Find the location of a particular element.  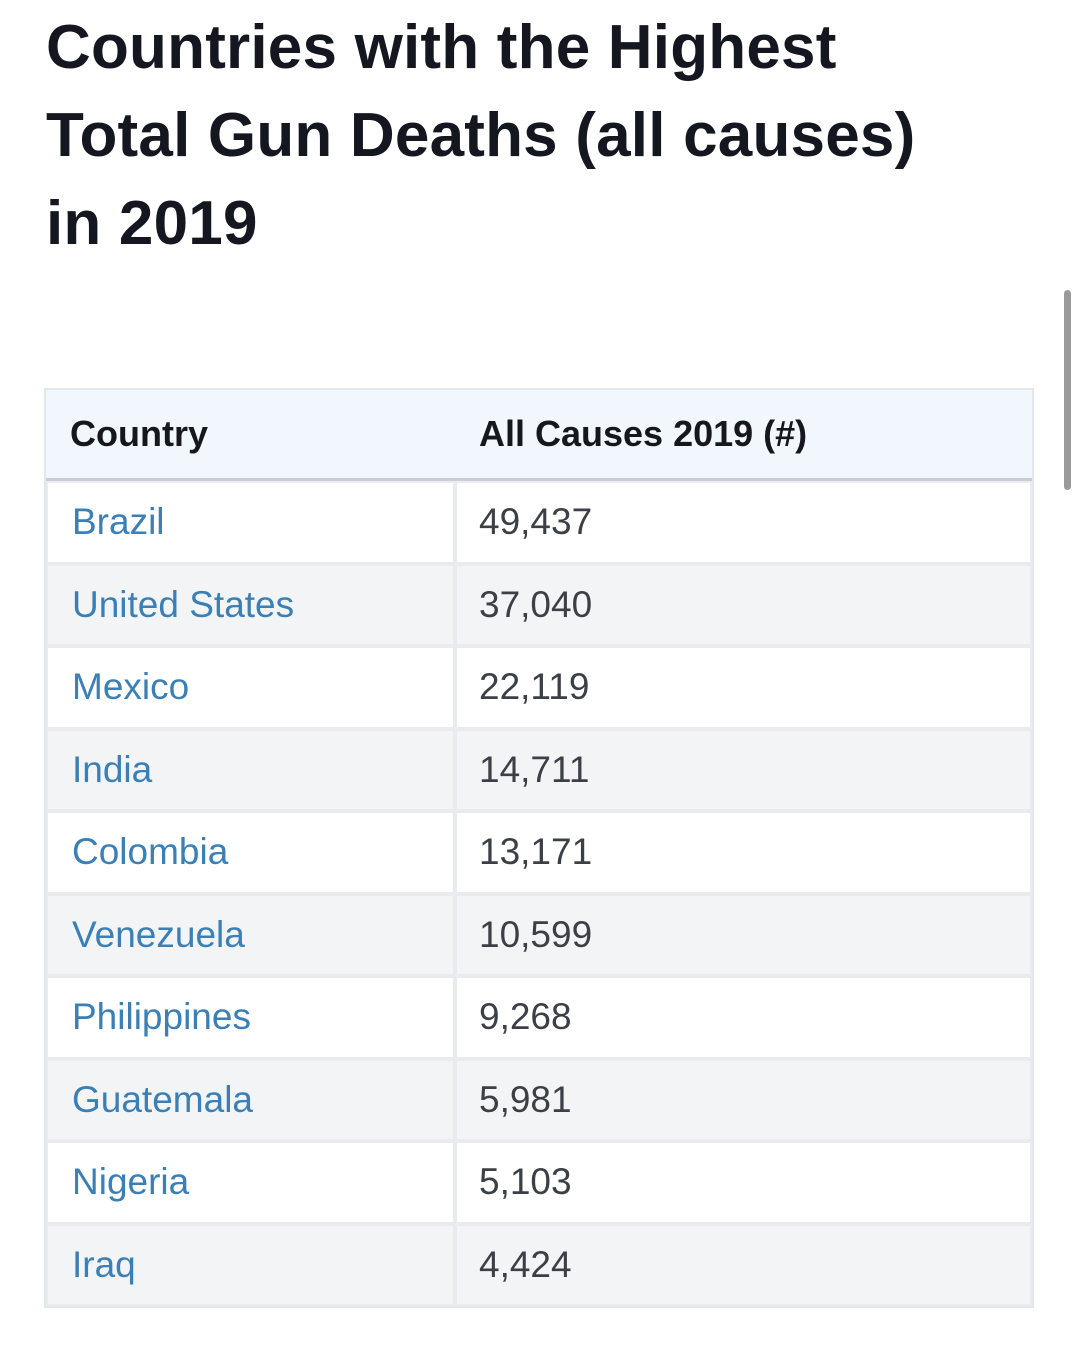

deaths-value: 49,437 is located at coordinates (743, 522).